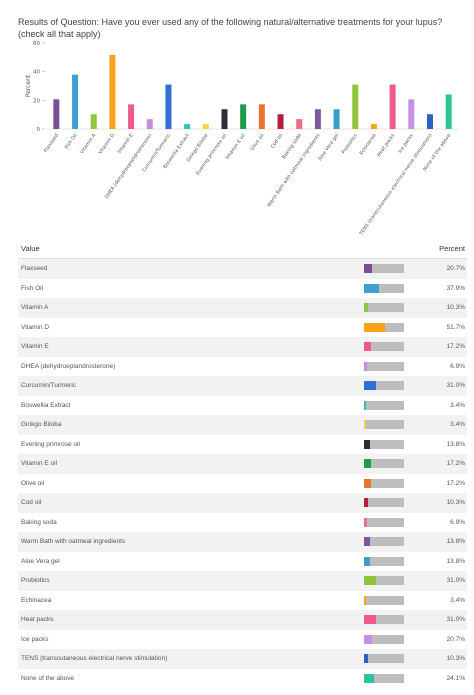 The image size is (474, 695). What do you see at coordinates (242, 248) in the screenshot?
I see `table-header-row: Value Percent` at bounding box center [242, 248].